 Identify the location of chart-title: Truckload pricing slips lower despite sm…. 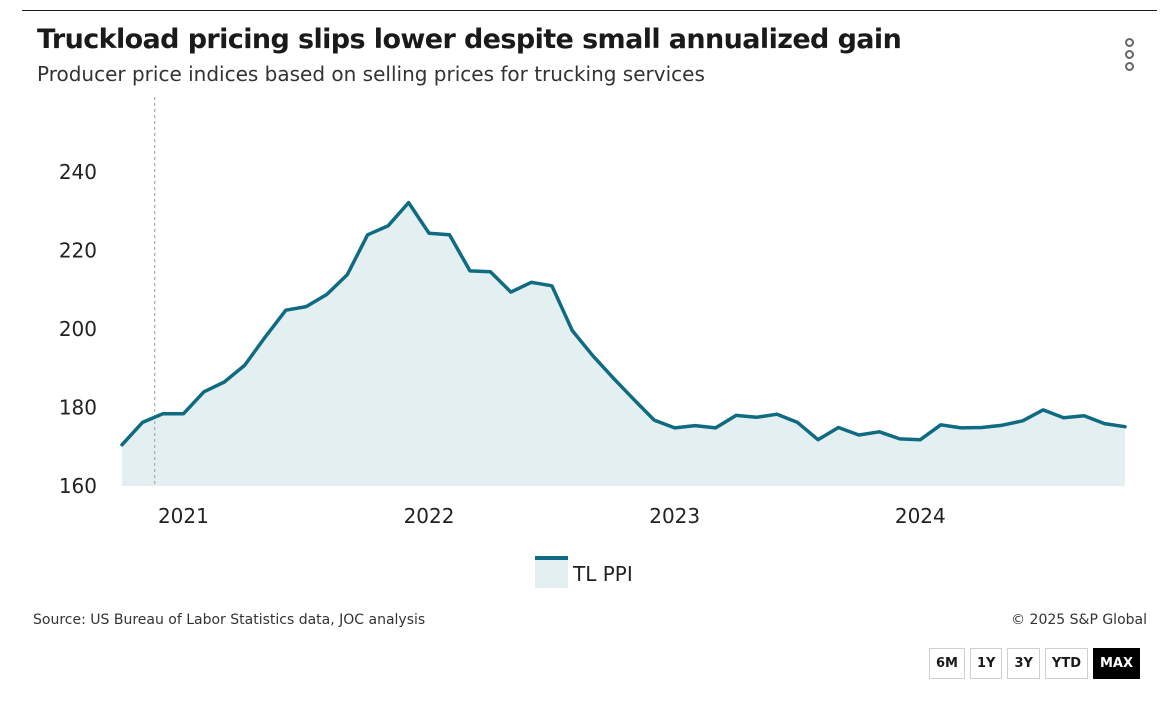
(469, 39).